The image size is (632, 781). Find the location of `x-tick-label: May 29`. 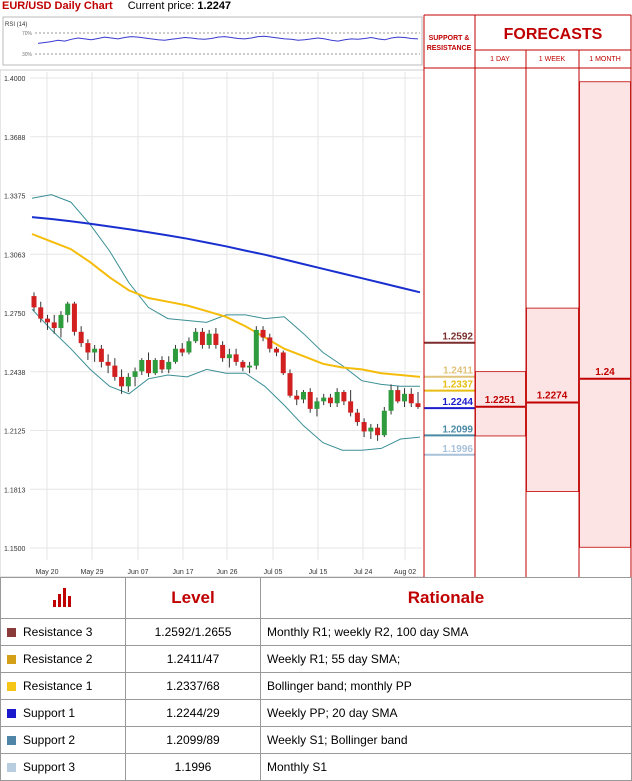

x-tick-label: May 29 is located at coordinates (92, 572).